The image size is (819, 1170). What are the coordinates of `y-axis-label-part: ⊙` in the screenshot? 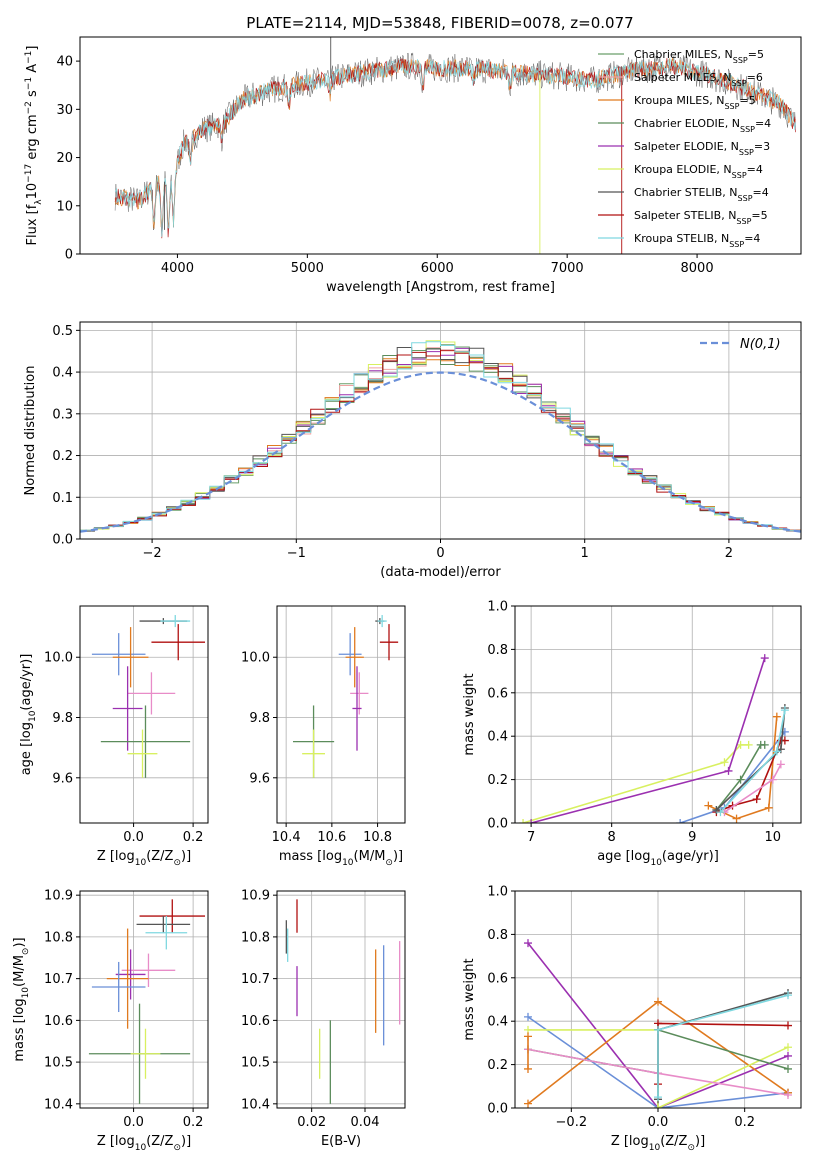 It's located at (26, 952).